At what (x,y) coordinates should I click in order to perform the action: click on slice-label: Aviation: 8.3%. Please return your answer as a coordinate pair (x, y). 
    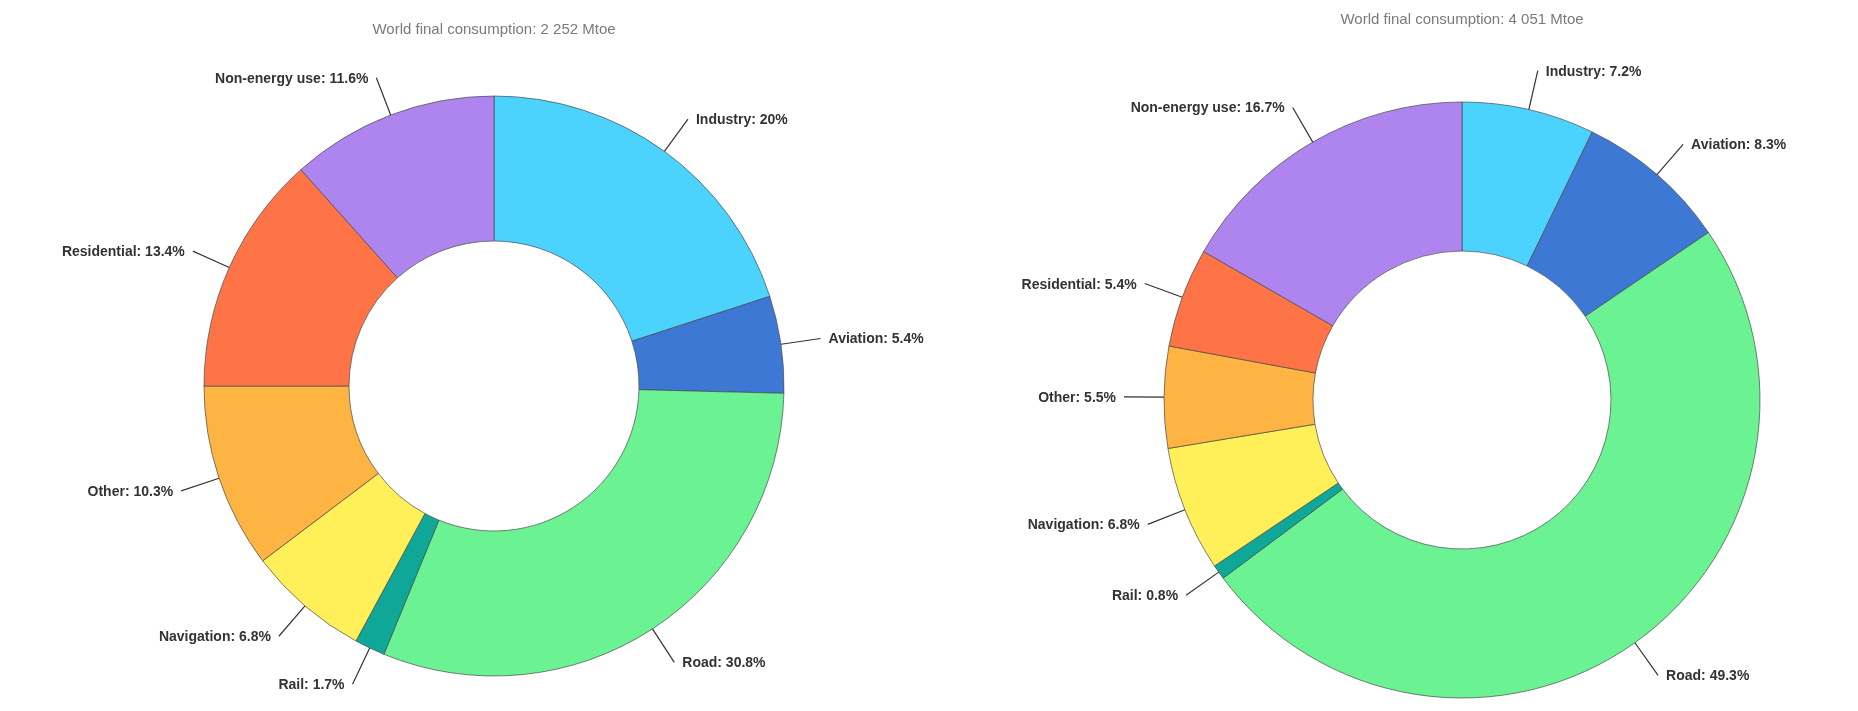
    Looking at the image, I should click on (1739, 144).